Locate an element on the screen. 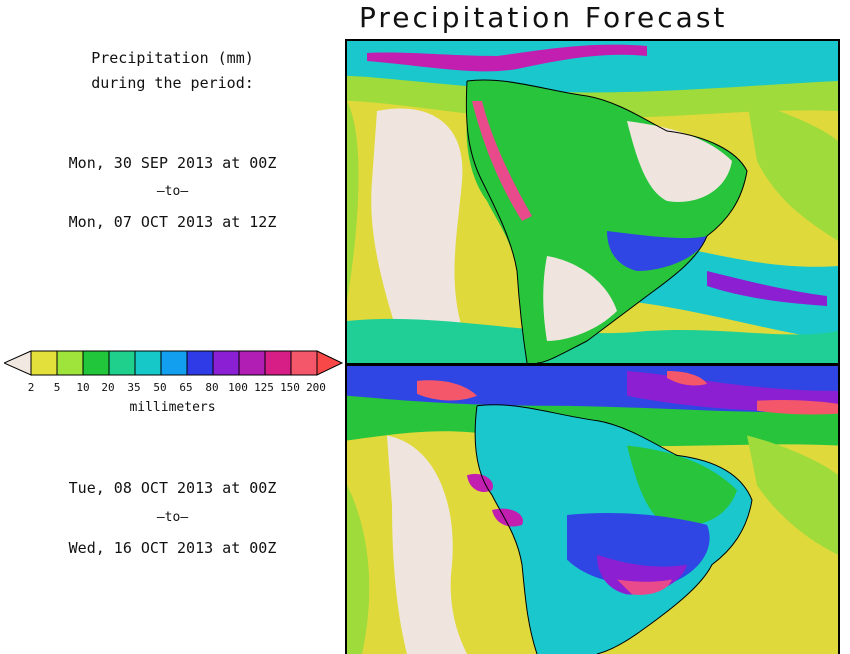 Image resolution: width=850 pixels, height=654 pixels. map1-south-atlantic-purple is located at coordinates (767, 288).